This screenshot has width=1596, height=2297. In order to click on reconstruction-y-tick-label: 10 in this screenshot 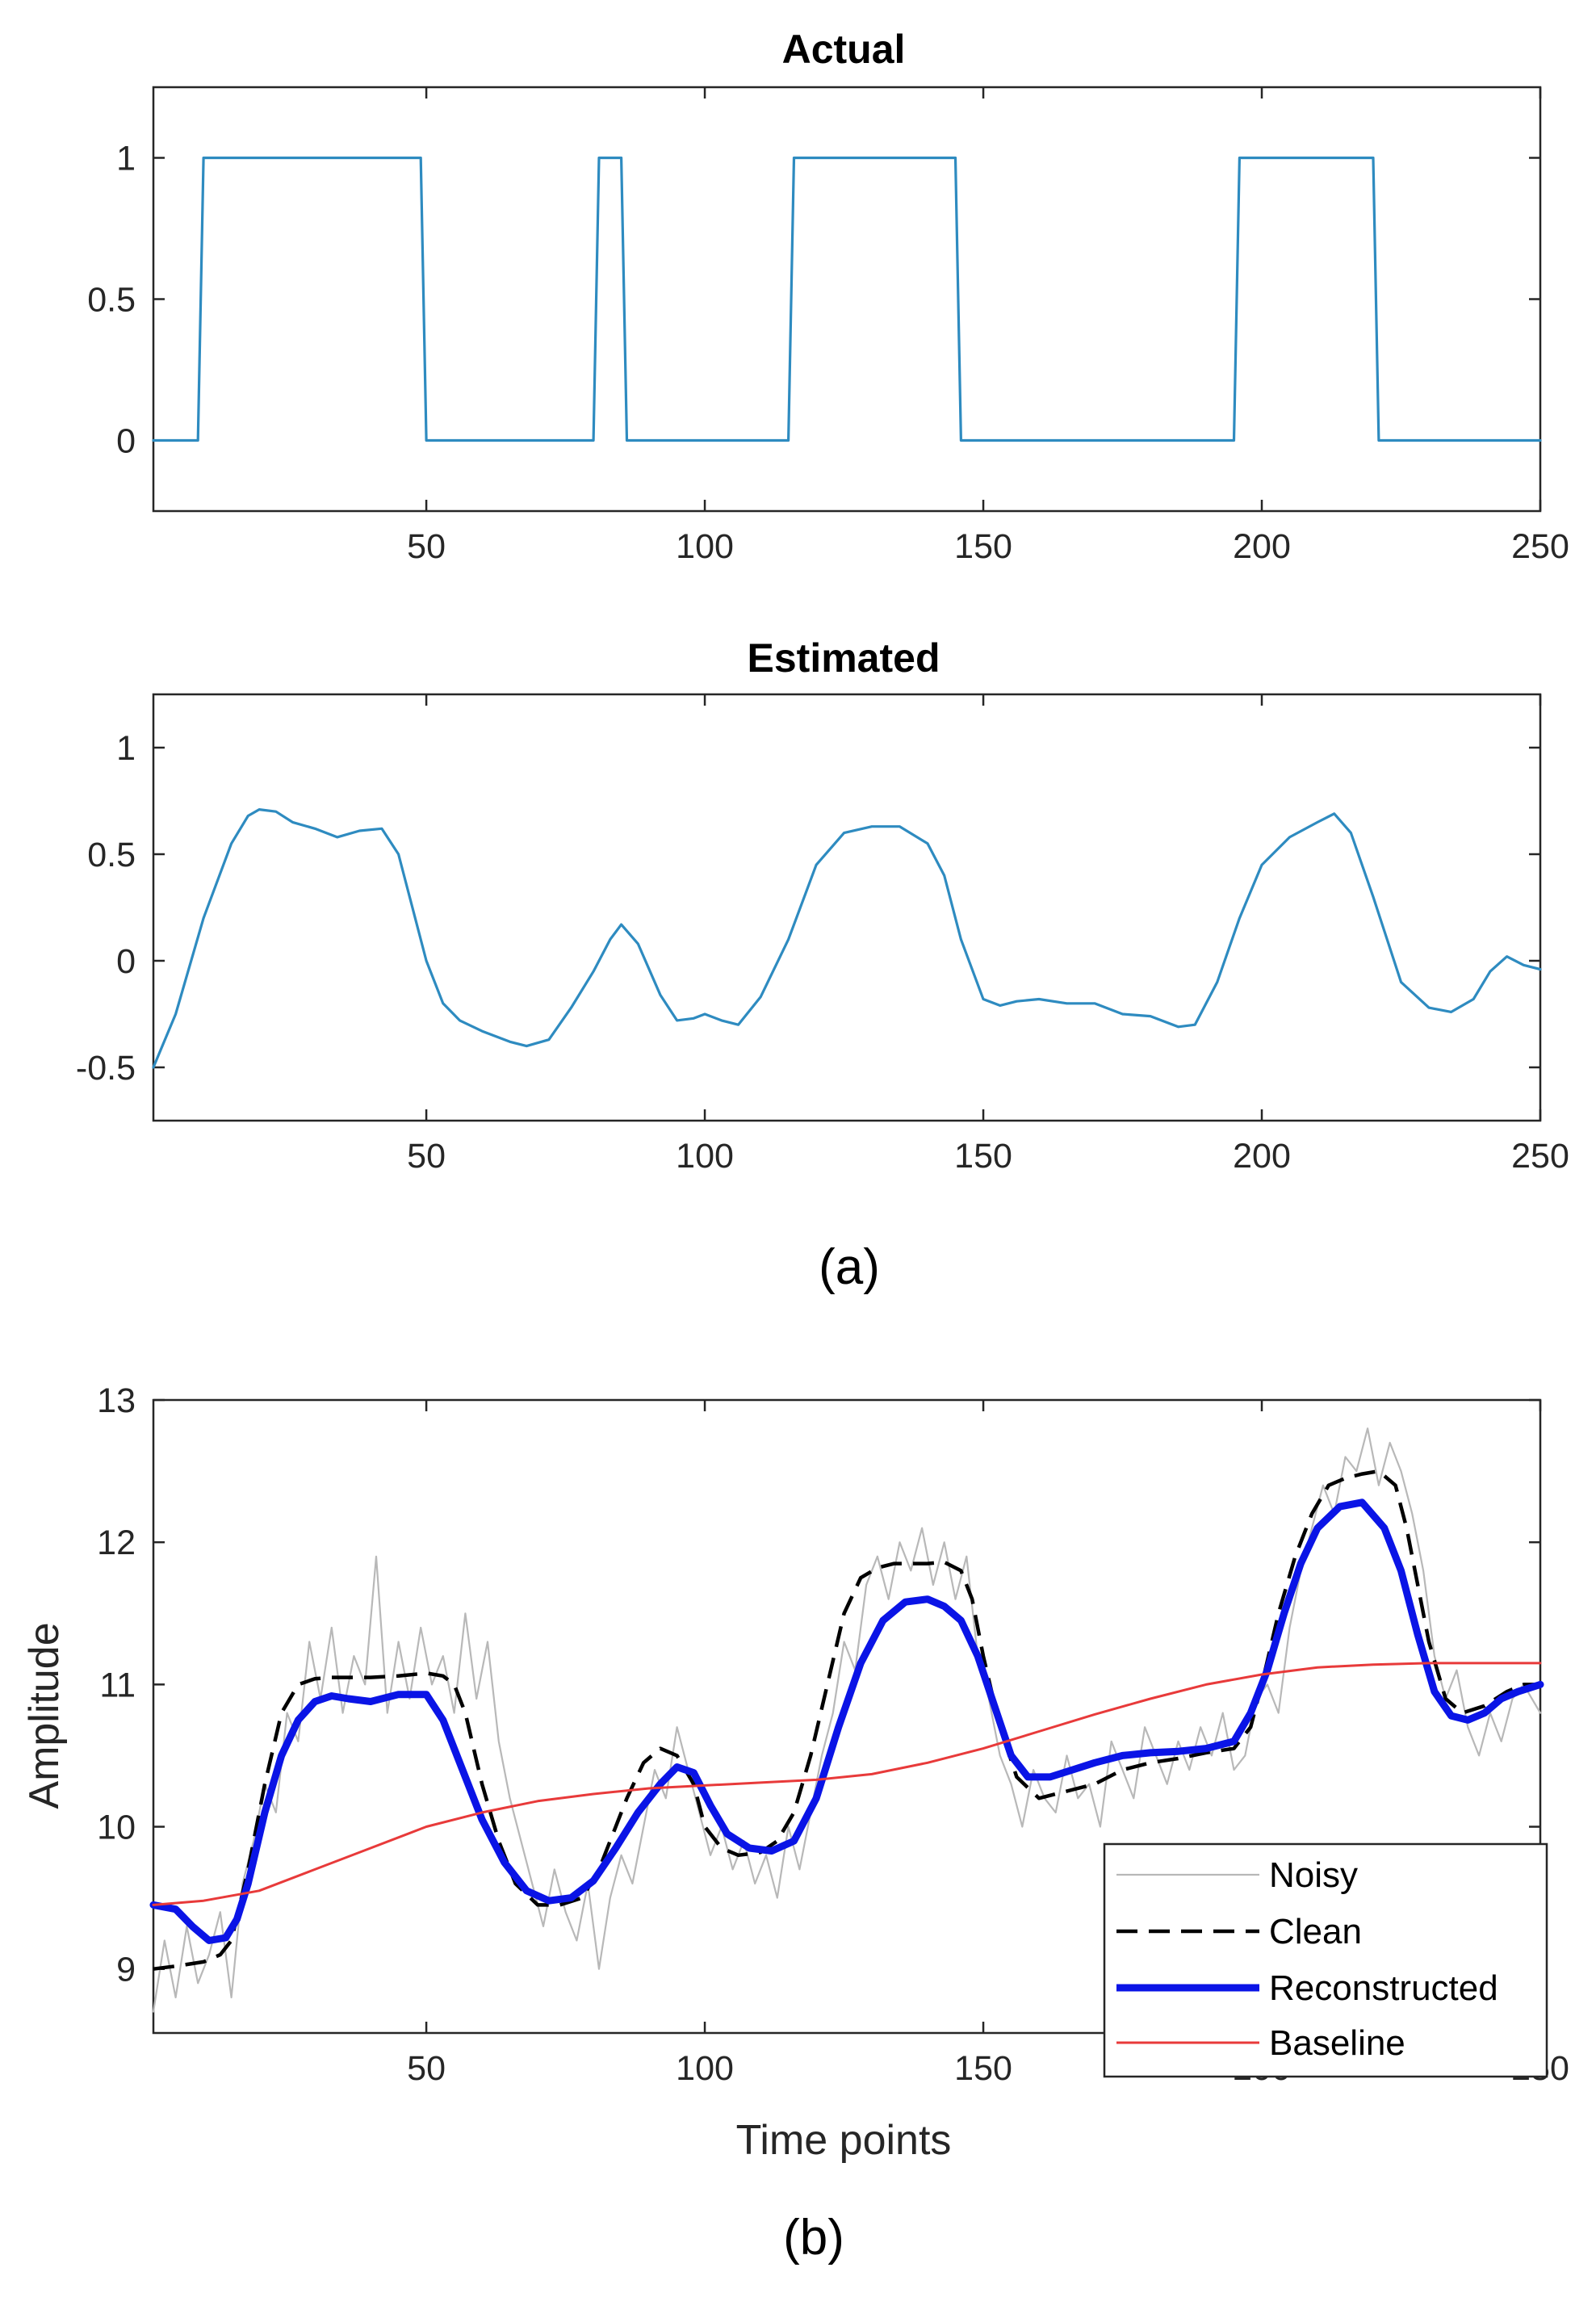, I will do `click(116, 1828)`.